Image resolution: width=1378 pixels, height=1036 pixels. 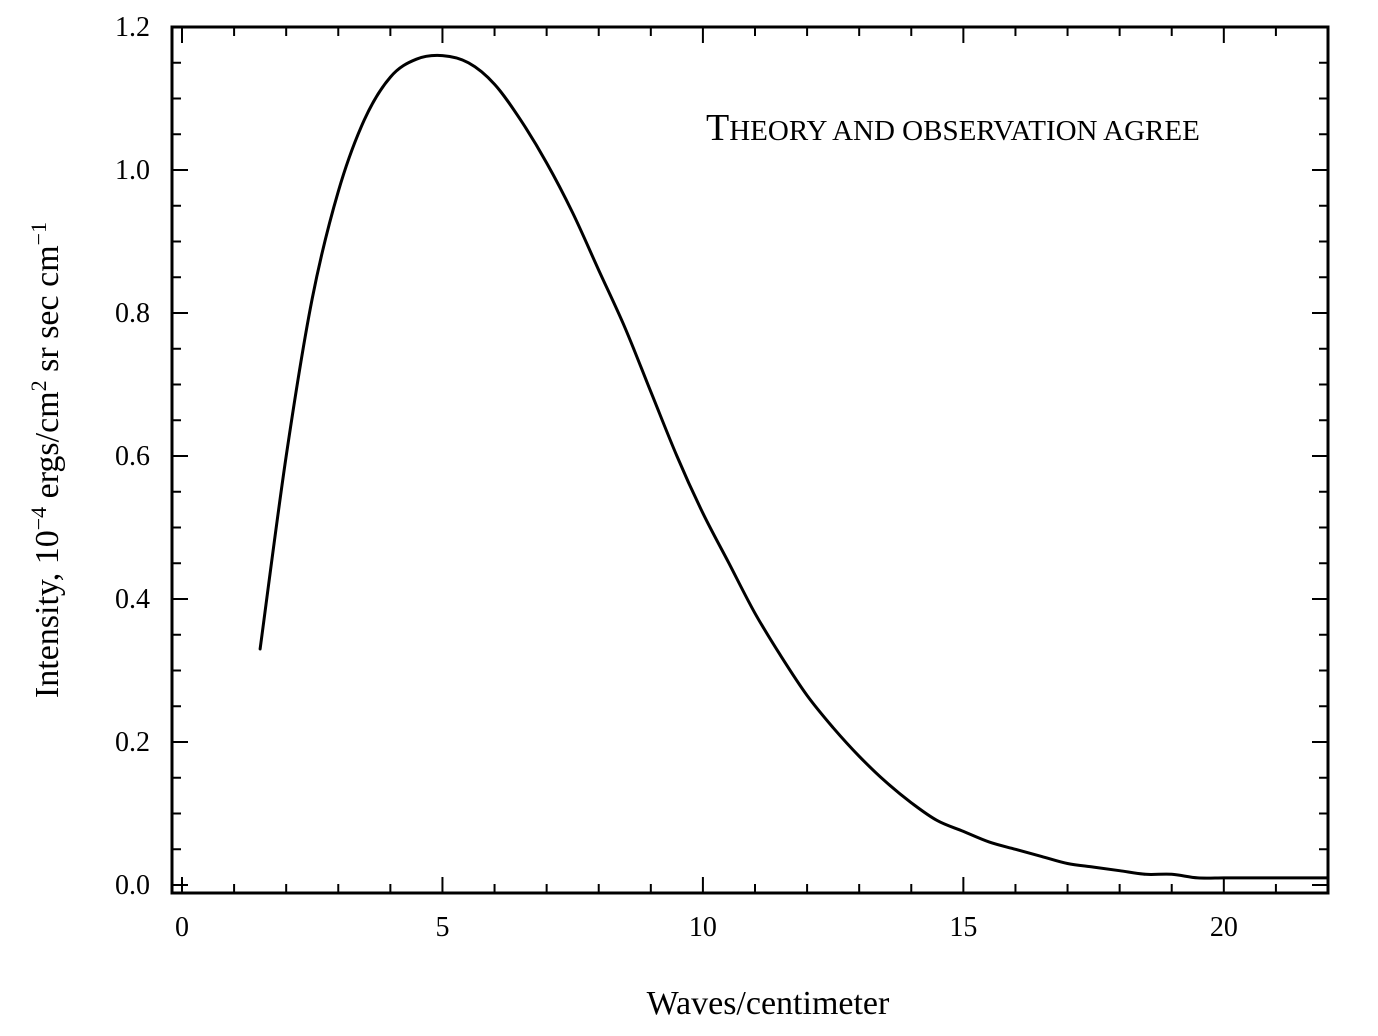 What do you see at coordinates (963, 927) in the screenshot?
I see `x-tick-label: 15` at bounding box center [963, 927].